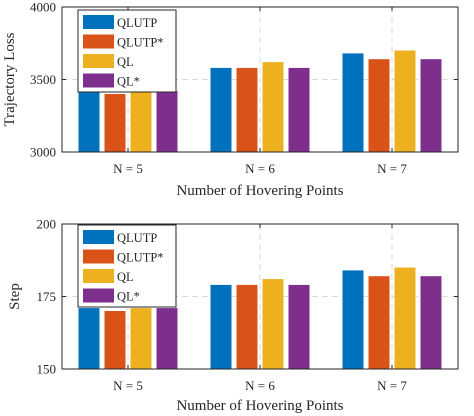  What do you see at coordinates (10, 79) in the screenshot?
I see `y-axis-label: Trajectory Loss` at bounding box center [10, 79].